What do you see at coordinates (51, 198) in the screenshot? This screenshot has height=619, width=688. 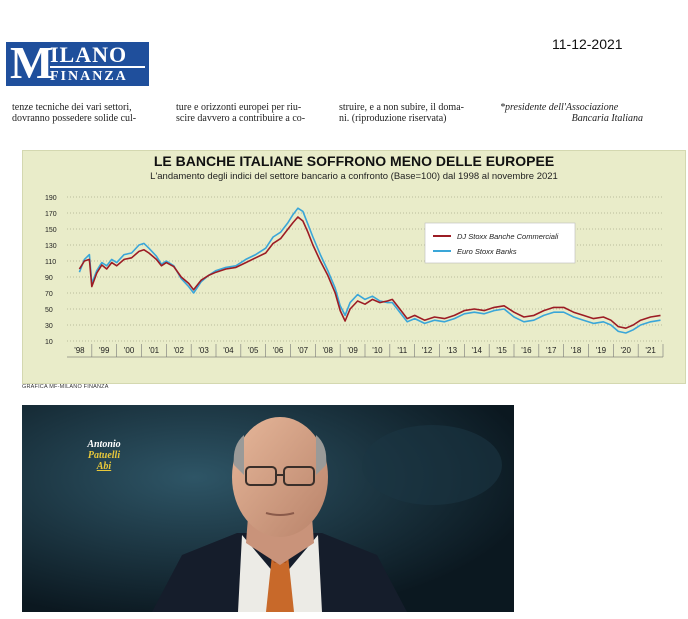 I see `y-tick-label: 190` at bounding box center [51, 198].